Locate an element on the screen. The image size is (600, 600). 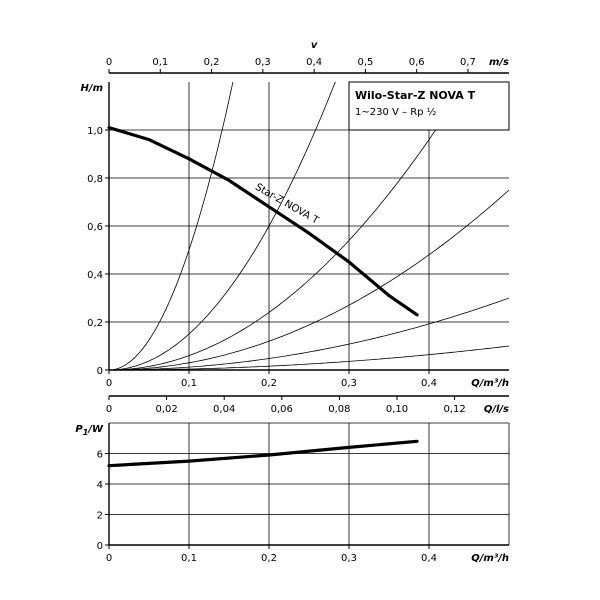
power-curve is located at coordinates (263, 453).